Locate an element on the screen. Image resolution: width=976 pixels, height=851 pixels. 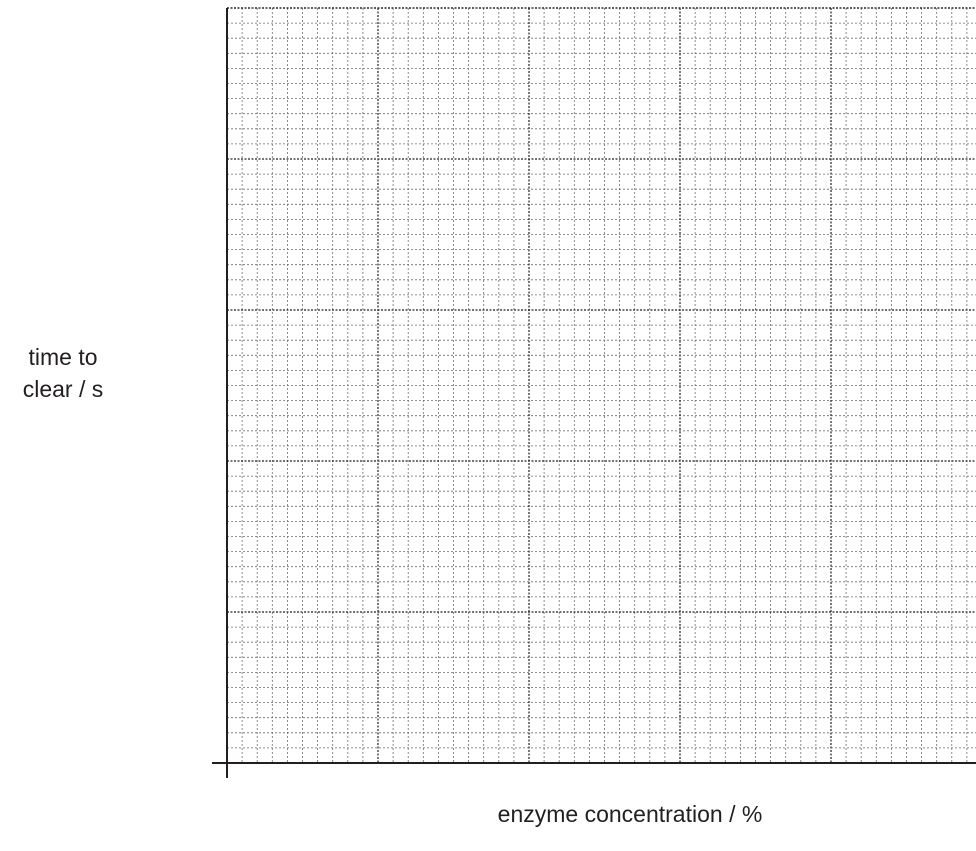
y-axis-label-line-2: clear / s is located at coordinates (63, 389).